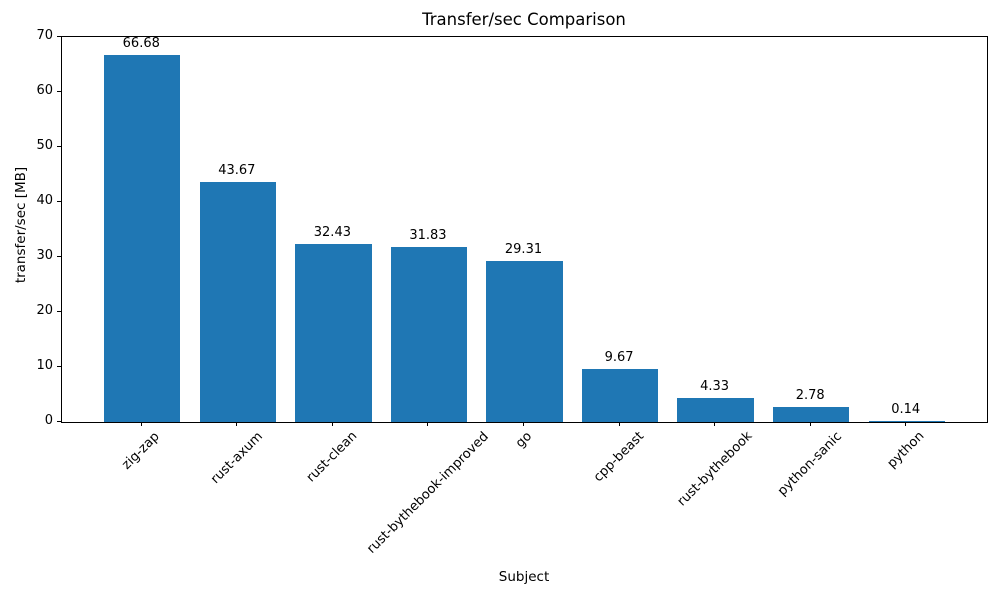 The image size is (1000, 600). I want to click on y-axis-label: transfer/sec [MB], so click(21, 225).